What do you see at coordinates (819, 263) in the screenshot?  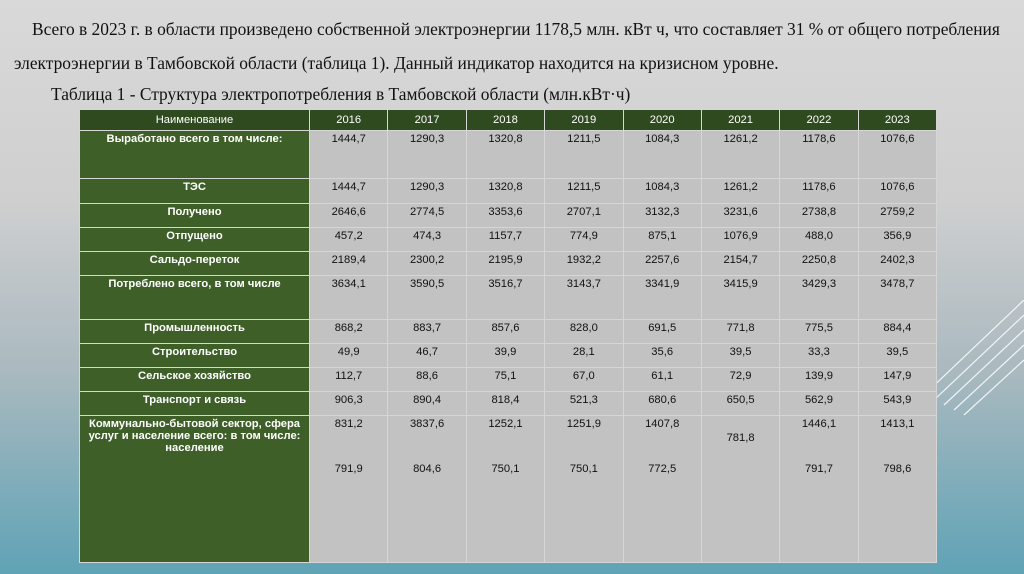 I see `table-cell: 2250,8` at bounding box center [819, 263].